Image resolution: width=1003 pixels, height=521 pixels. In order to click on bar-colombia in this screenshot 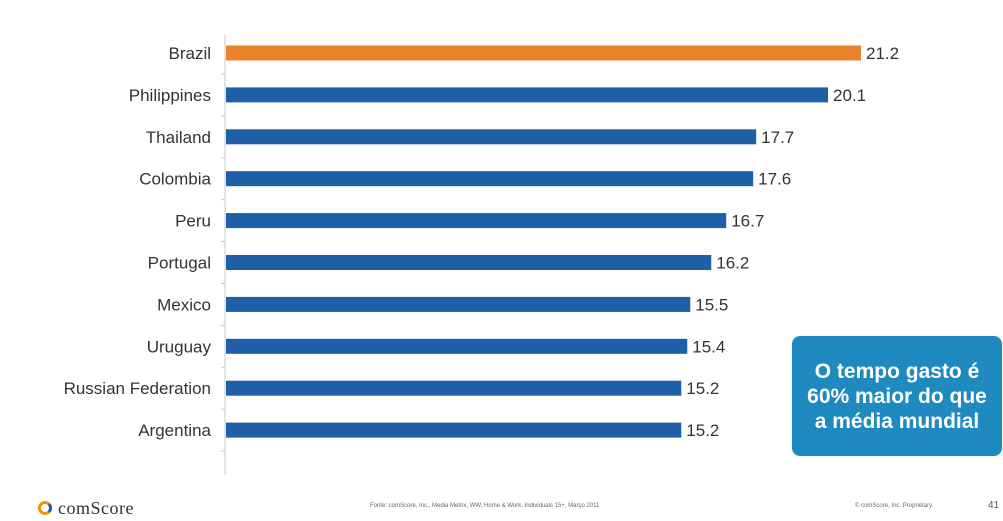, I will do `click(490, 179)`.